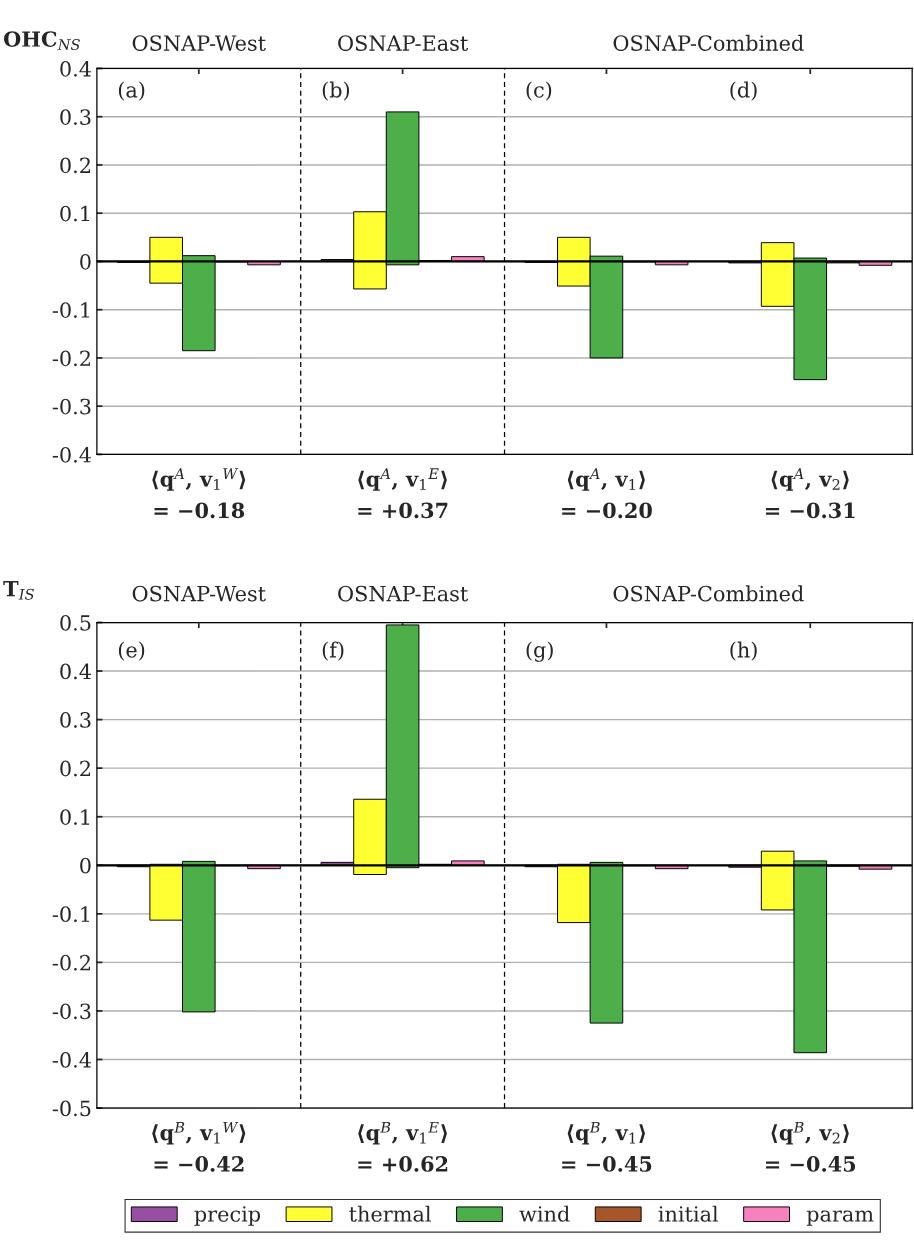 This screenshot has width=914, height=1245. I want to click on annotation: (f), so click(333, 651).